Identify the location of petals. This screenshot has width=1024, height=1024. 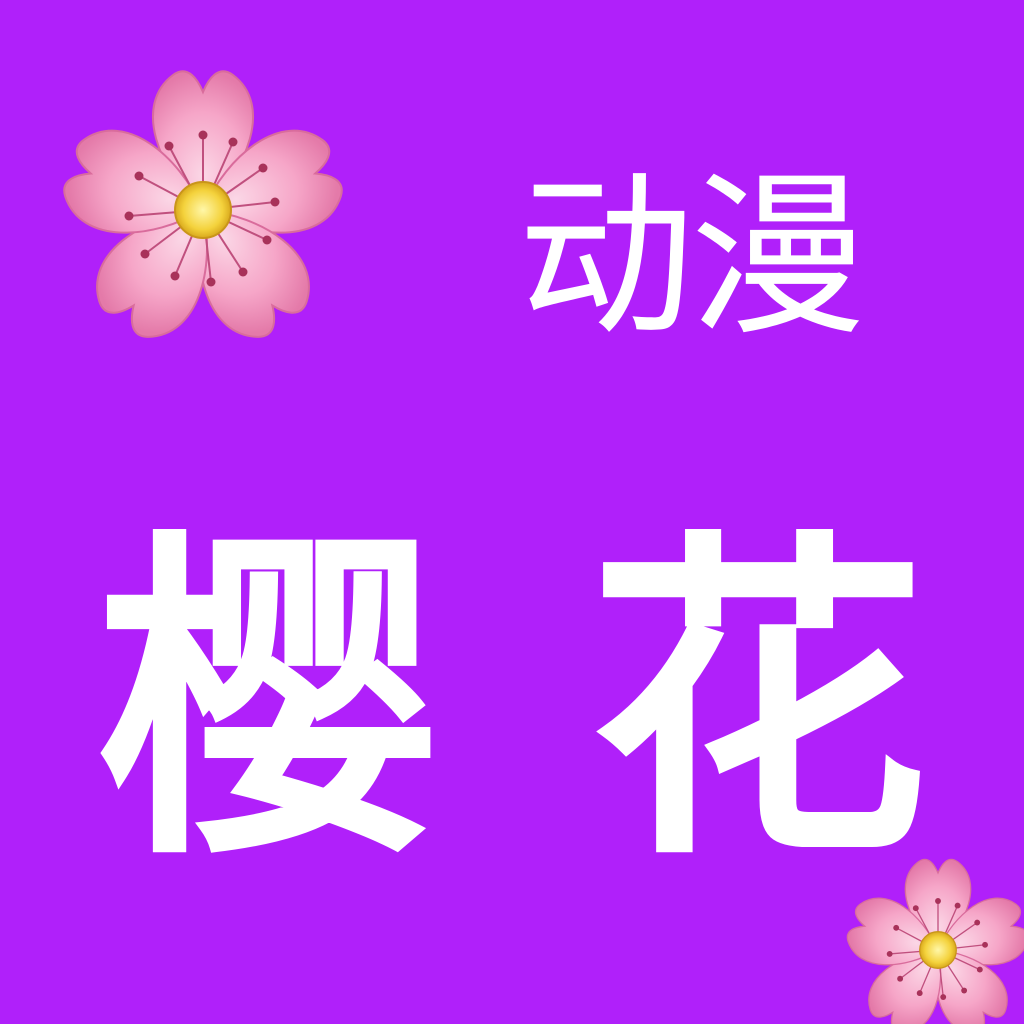
(203, 204).